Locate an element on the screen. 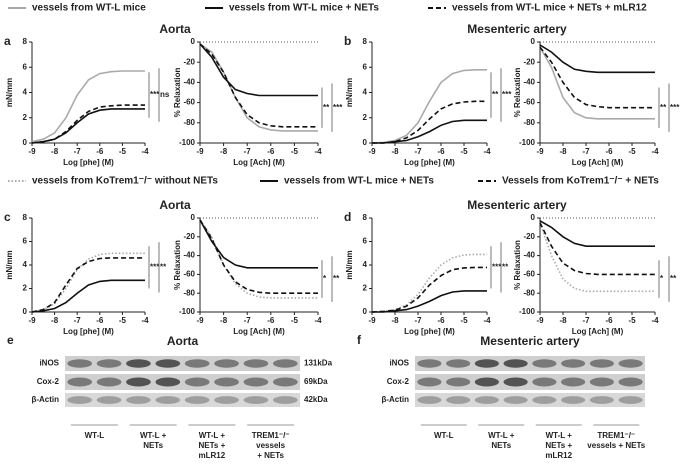 The image size is (685, 475). group-label: mLR12 is located at coordinates (212, 455).